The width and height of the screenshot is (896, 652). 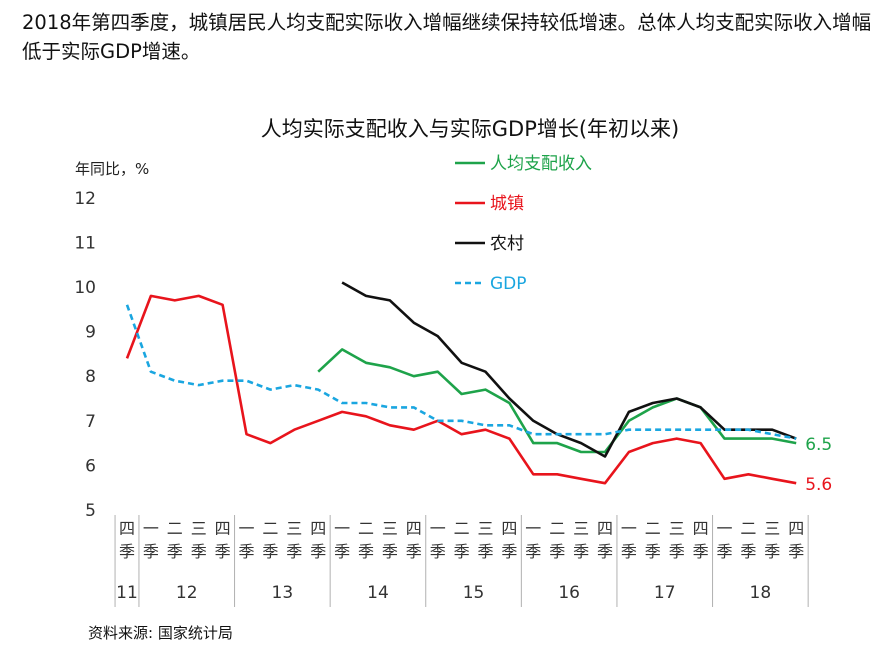 What do you see at coordinates (474, 593) in the screenshot?
I see `x-year-label: 15` at bounding box center [474, 593].